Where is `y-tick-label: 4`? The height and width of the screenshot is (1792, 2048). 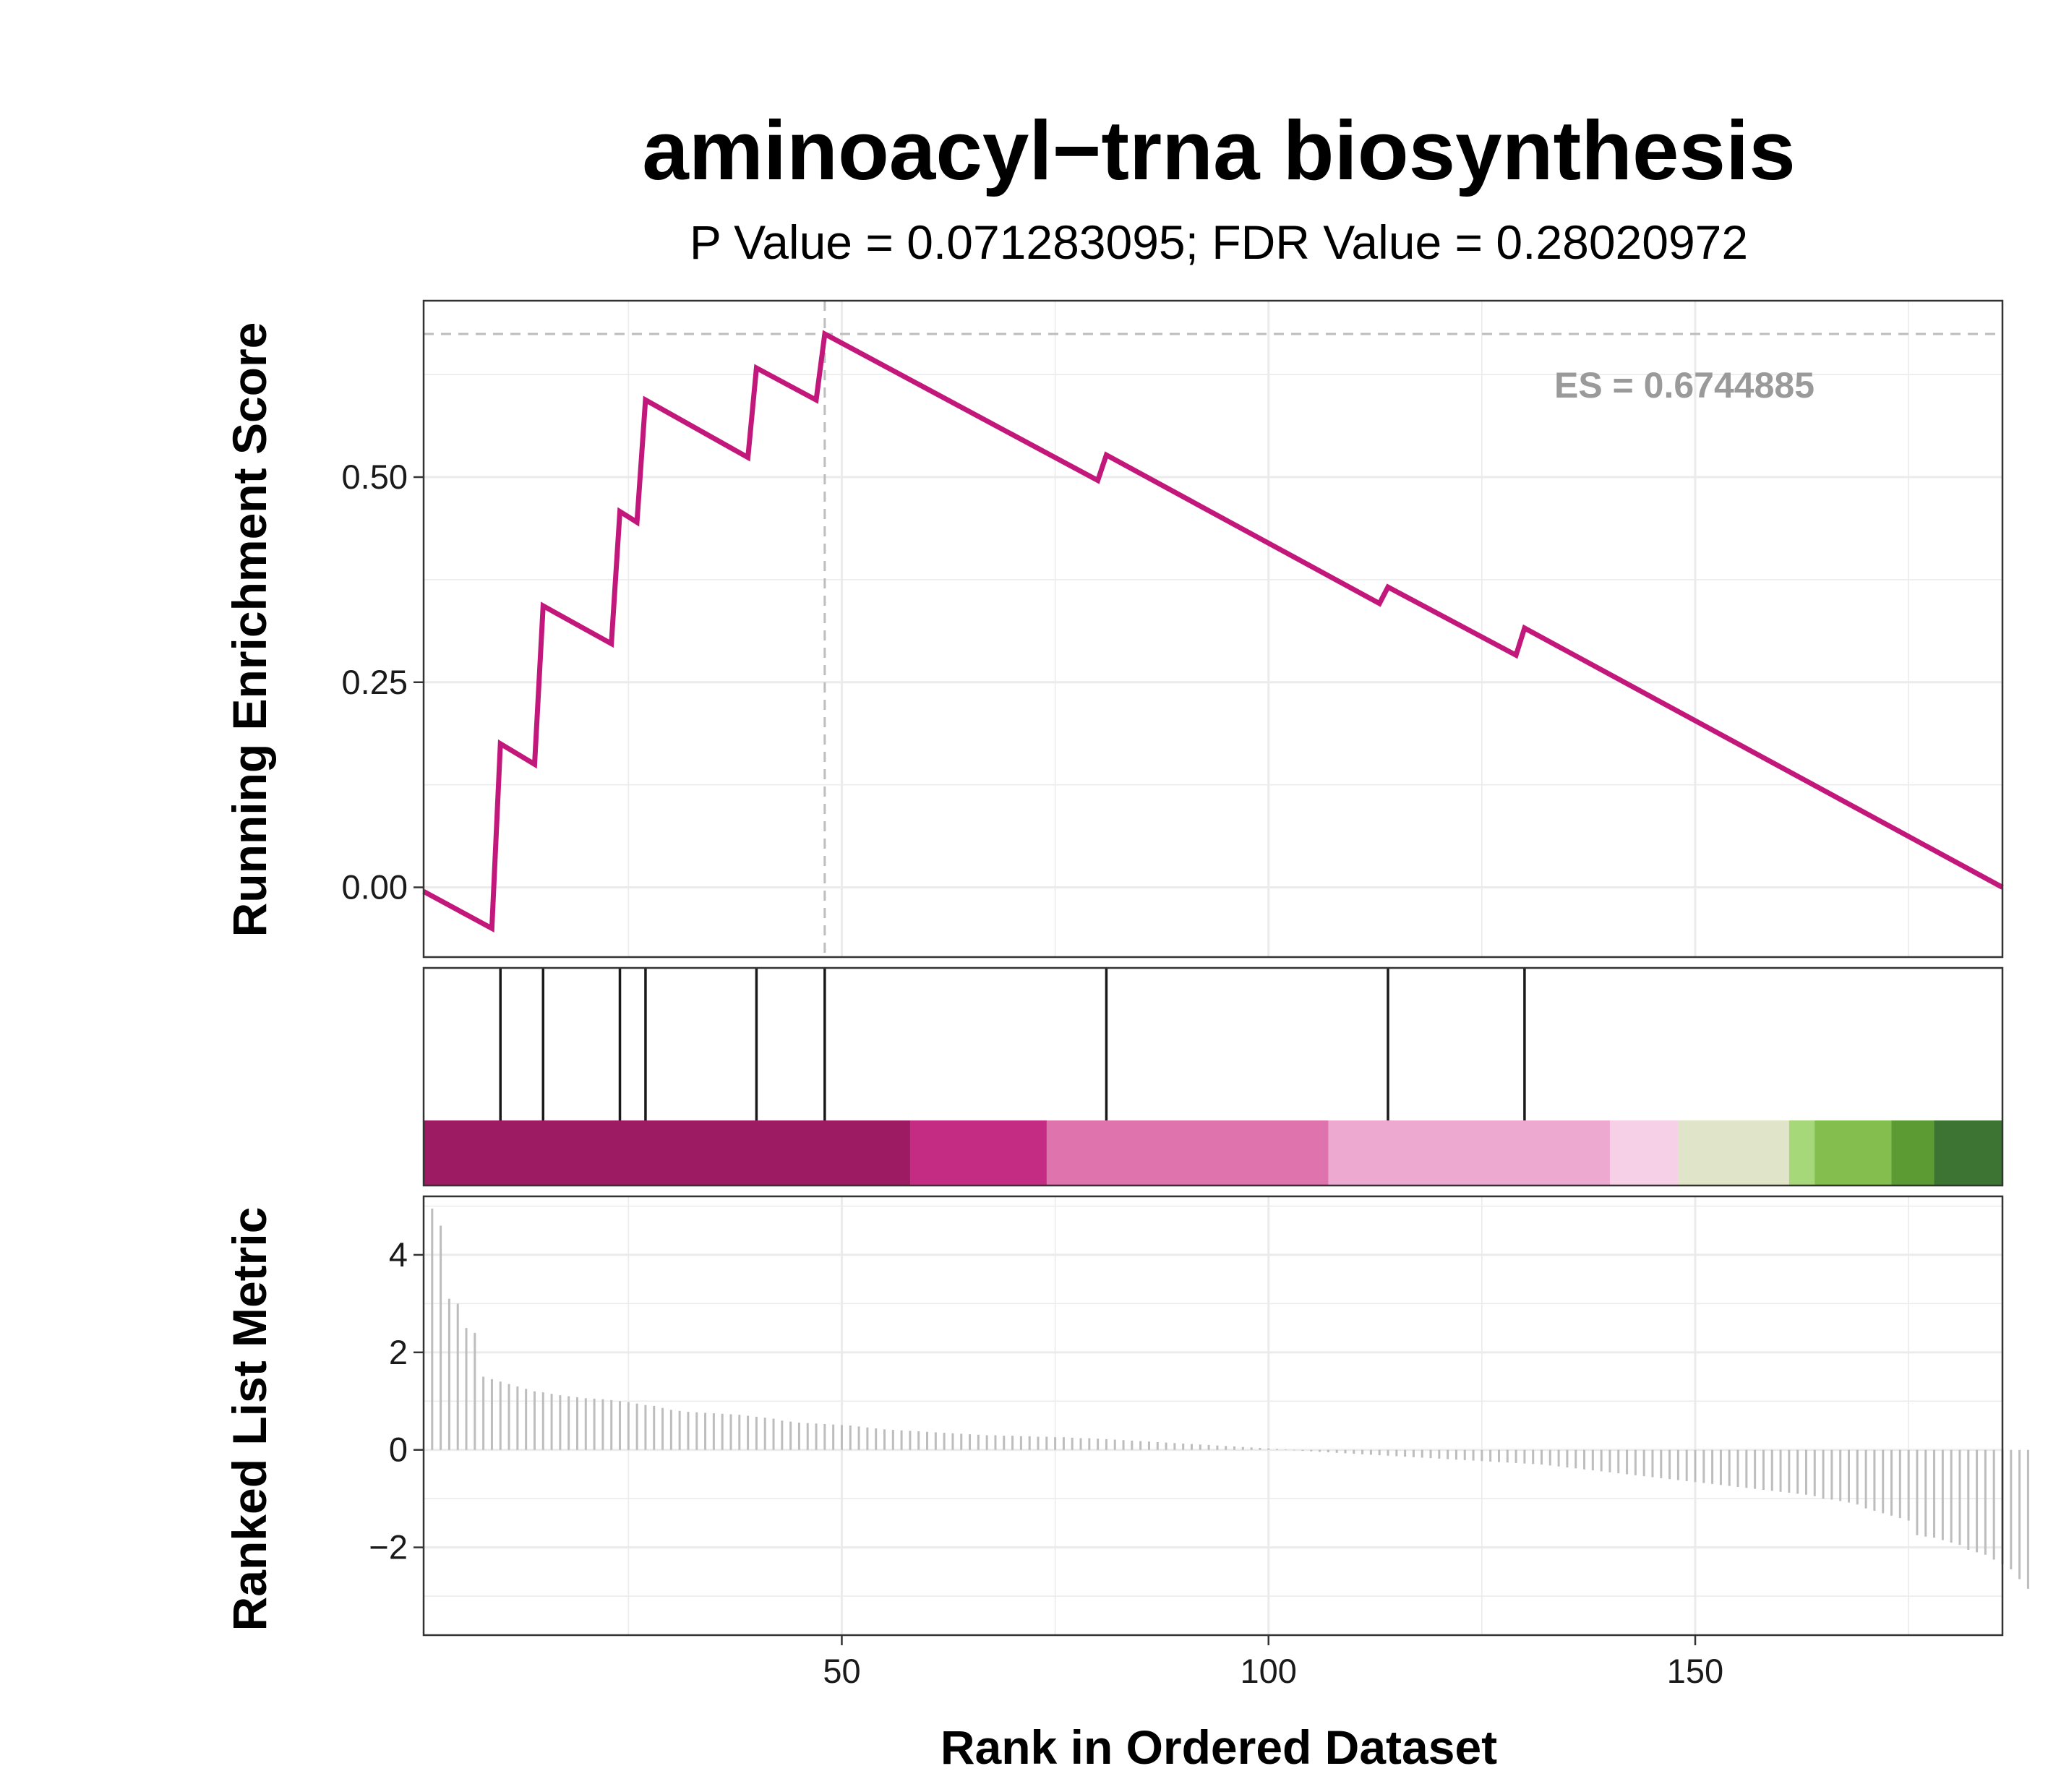
y-tick-label: 4 is located at coordinates (398, 1255).